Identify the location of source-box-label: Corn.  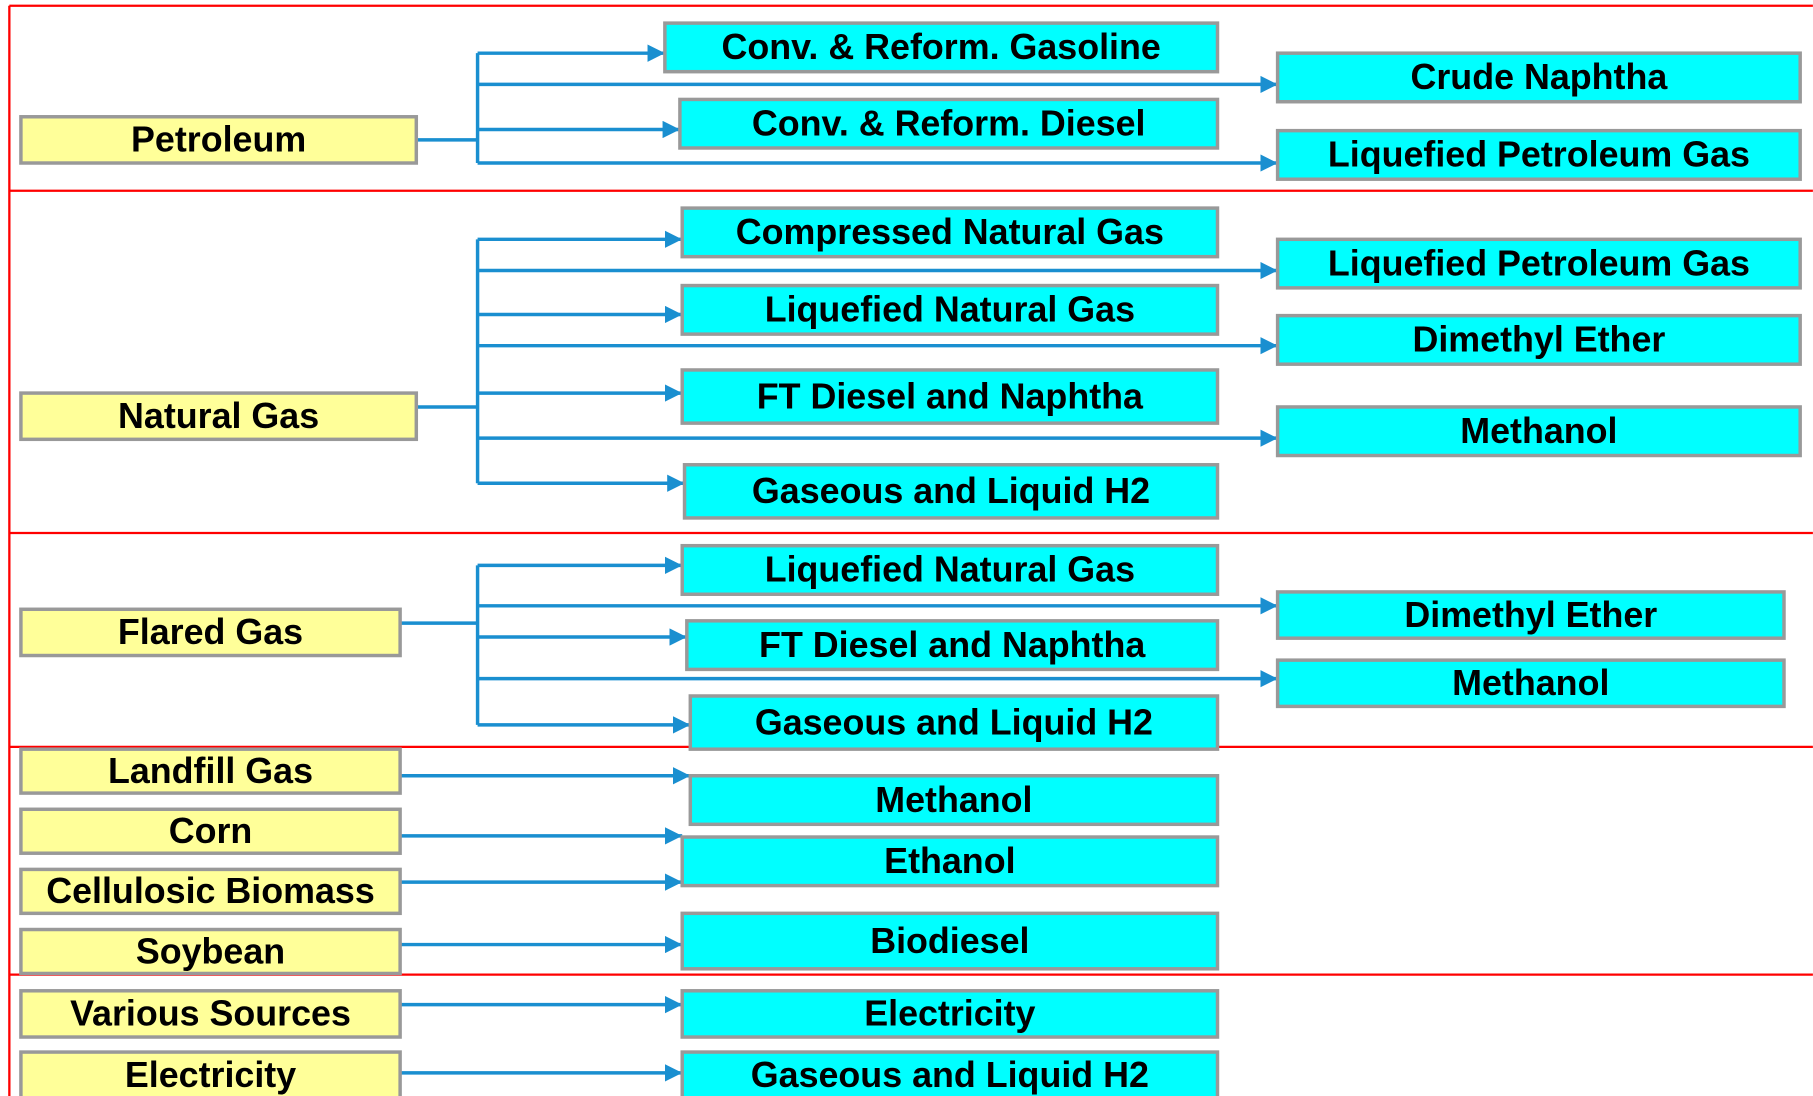
(211, 831).